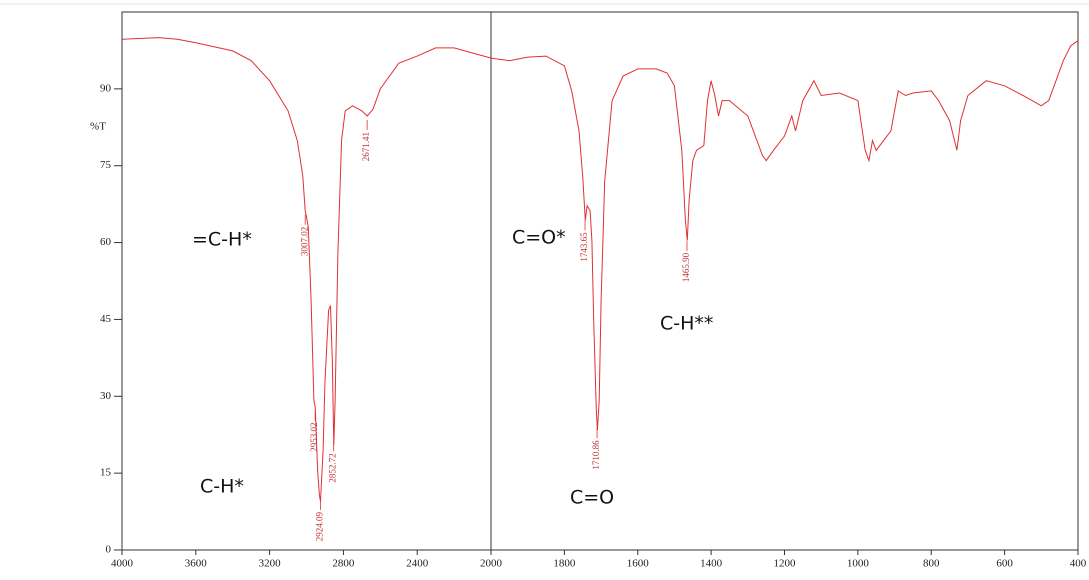 This screenshot has width=1089, height=580. I want to click on x-tick-label: 4000, so click(122, 564).